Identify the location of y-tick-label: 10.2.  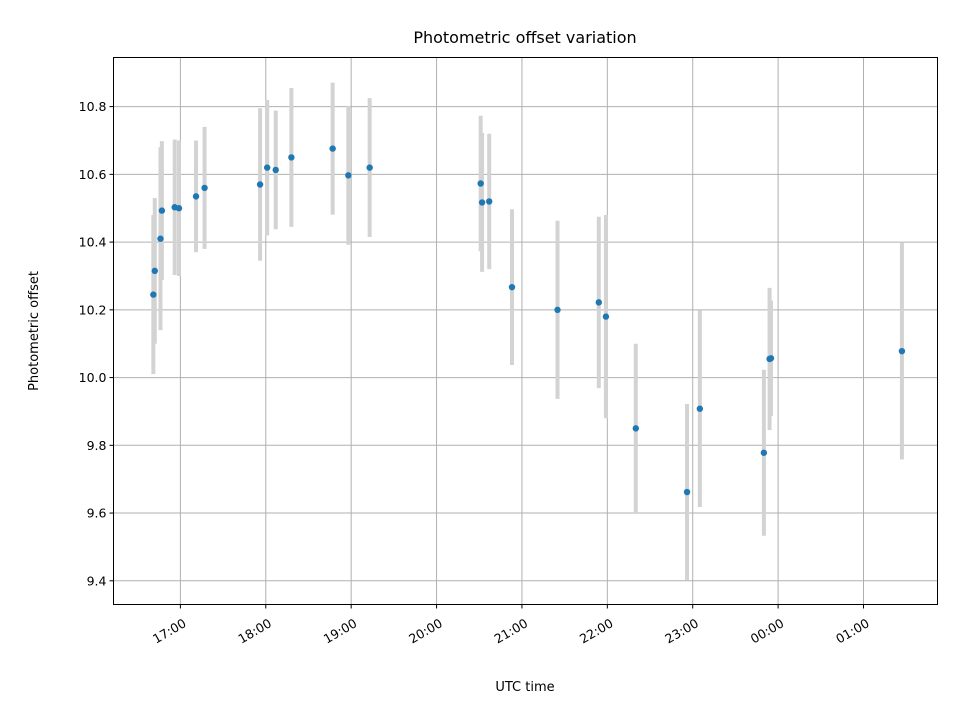
(93, 309).